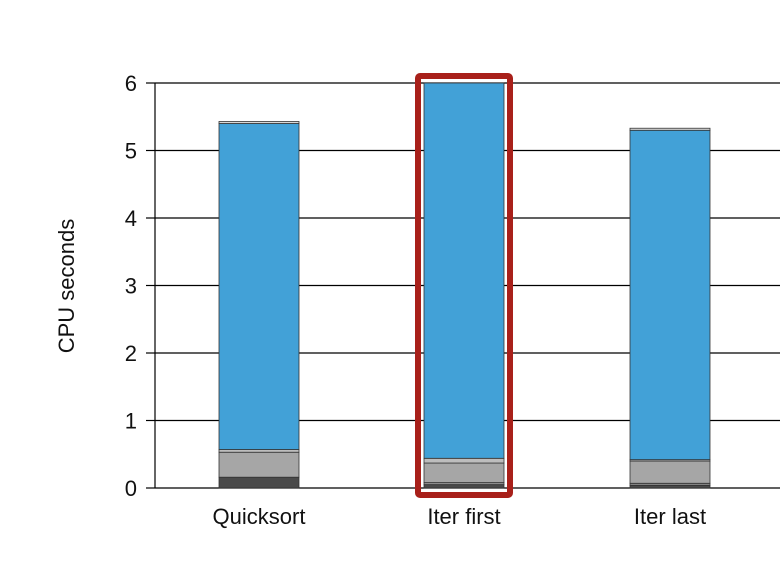 The image size is (780, 576). I want to click on y-tick-label: 3, so click(131, 286).